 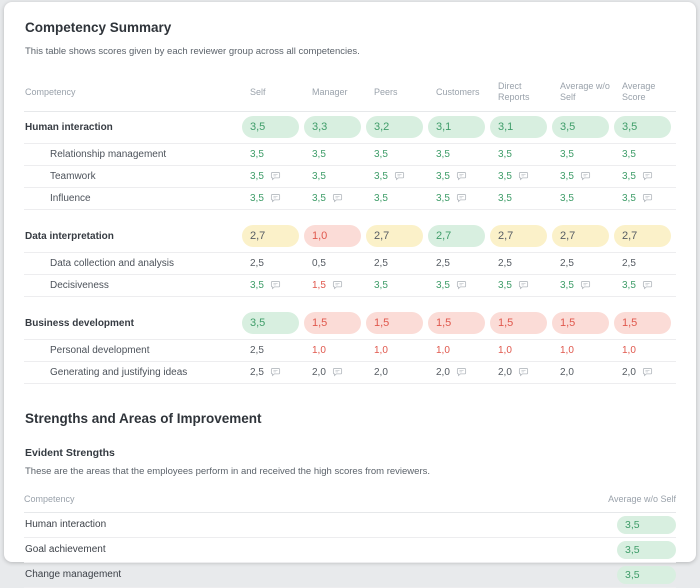 I want to click on score-cell: 1,0, so click(x=335, y=350).